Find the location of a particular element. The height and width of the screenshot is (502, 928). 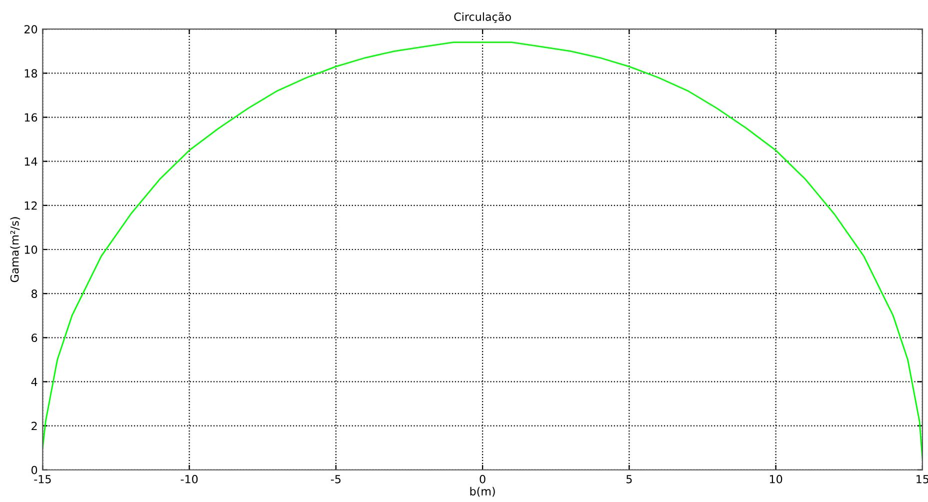

y-tick-label: 0 is located at coordinates (34, 470).